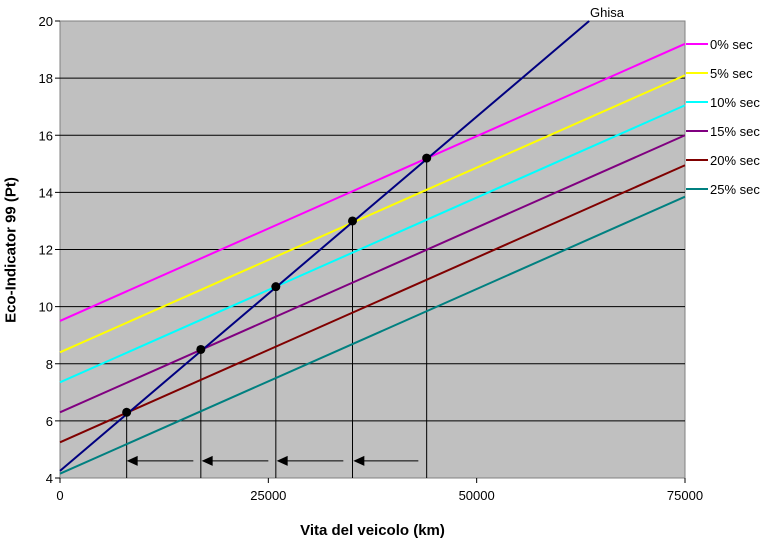 This screenshot has height=547, width=779. I want to click on legend: 0% sec 5% sec 10% sec 15% sec 20% sec 25% sec, so click(723, 117).